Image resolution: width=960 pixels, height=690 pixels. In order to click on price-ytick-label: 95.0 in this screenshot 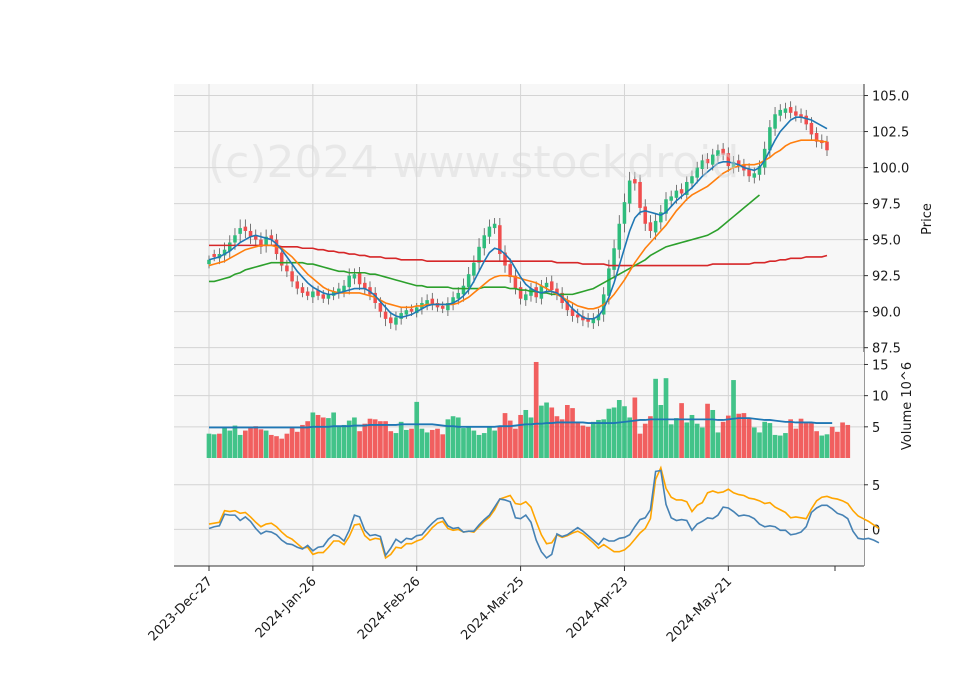, I will do `click(886, 241)`.